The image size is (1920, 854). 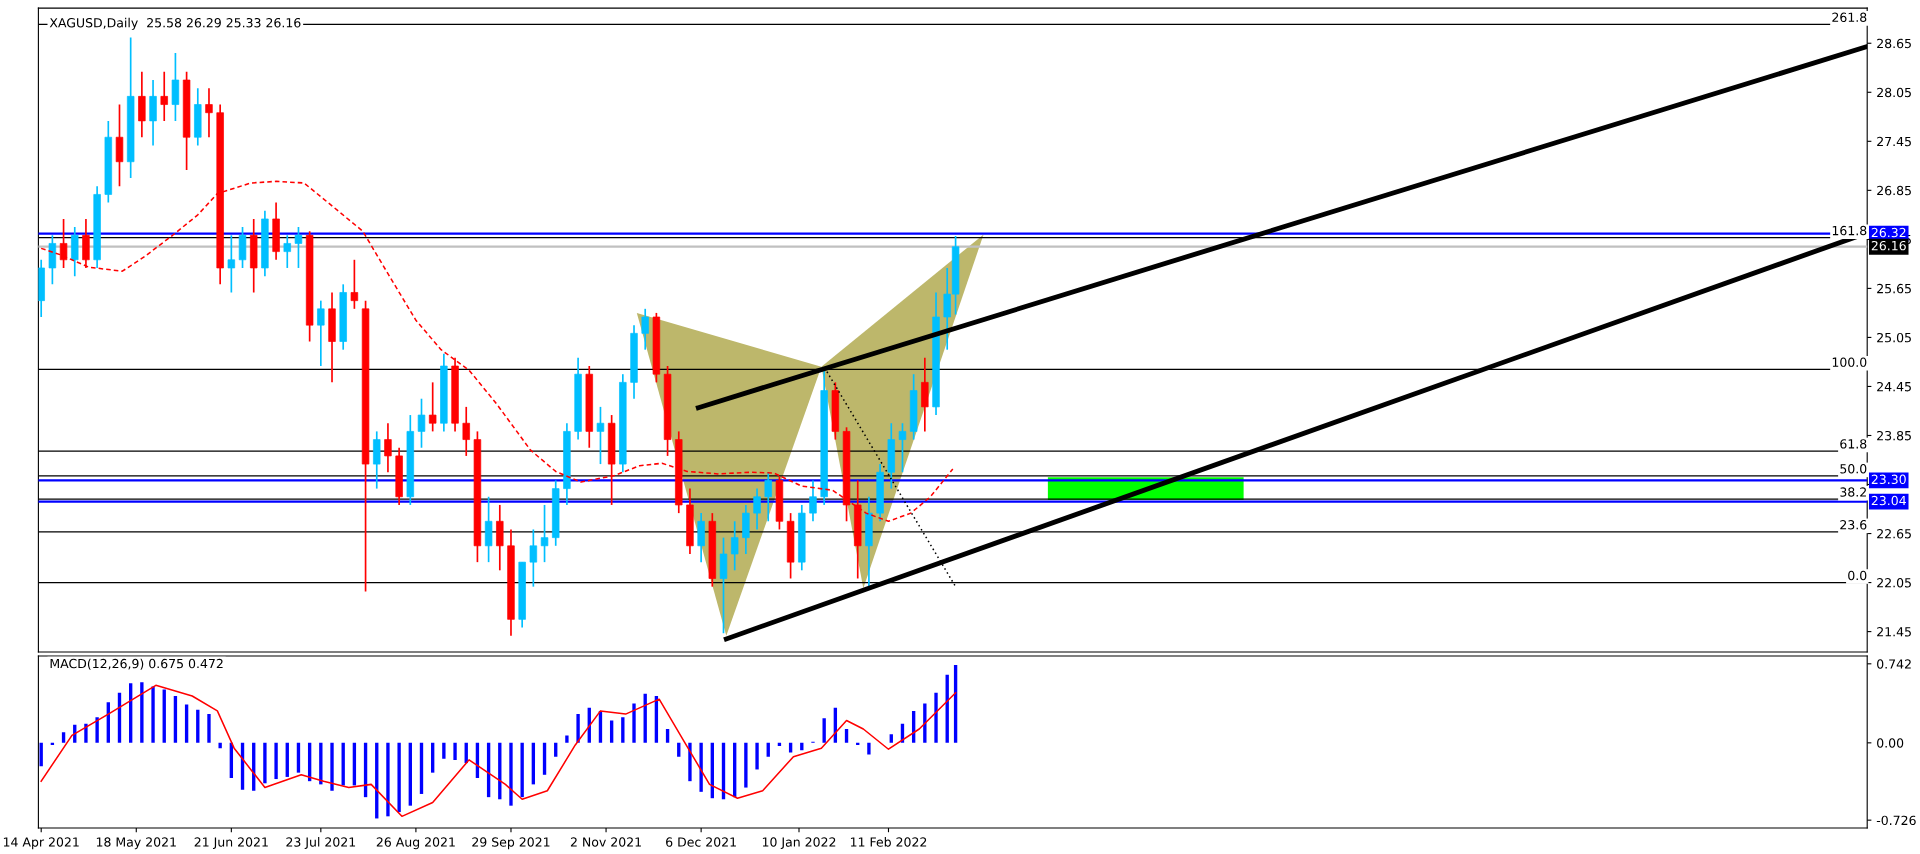 What do you see at coordinates (1894, 288) in the screenshot?
I see `y-tick-label: 25.65` at bounding box center [1894, 288].